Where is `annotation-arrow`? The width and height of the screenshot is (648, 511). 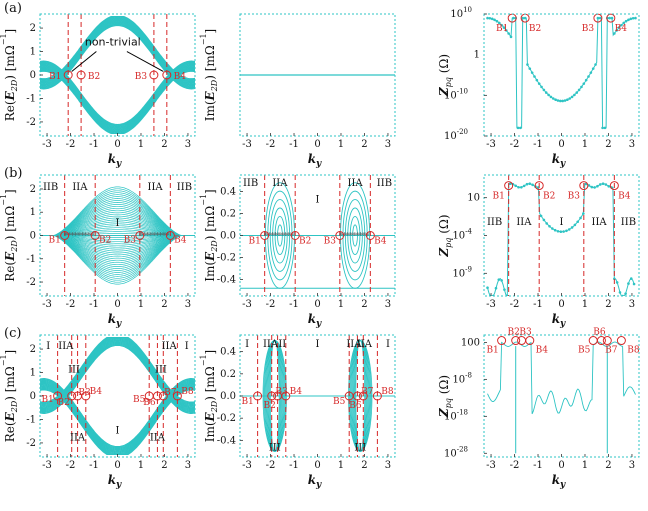
annotation-arrow is located at coordinates (145, 61).